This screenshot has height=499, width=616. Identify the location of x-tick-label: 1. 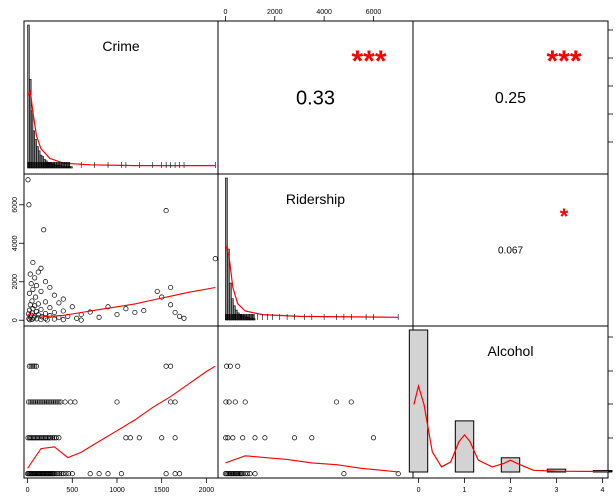
(465, 490).